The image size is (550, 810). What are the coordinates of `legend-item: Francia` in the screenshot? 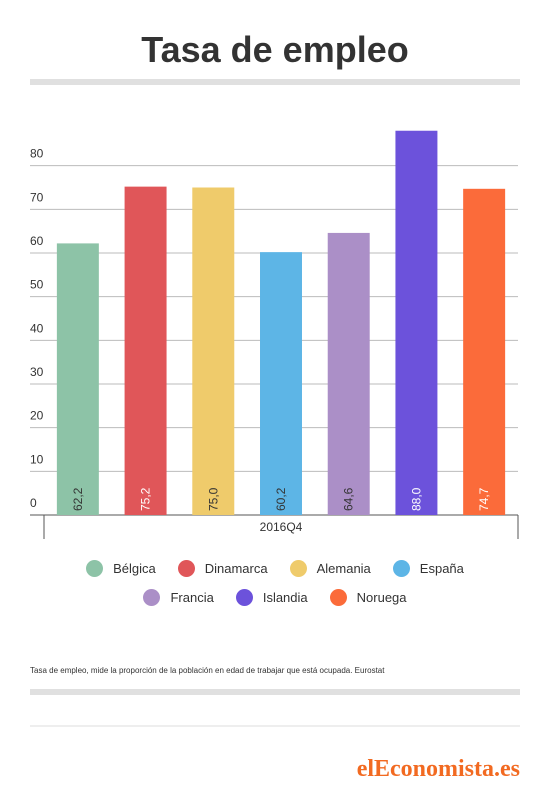 It's located at (178, 597).